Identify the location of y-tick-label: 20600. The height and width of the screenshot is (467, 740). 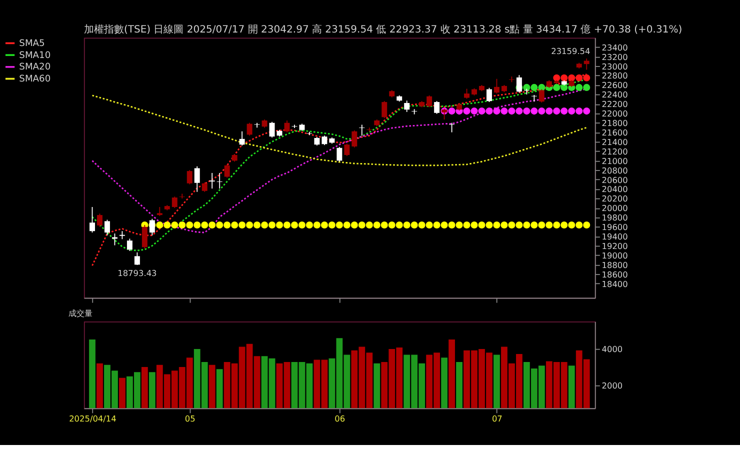
(615, 179).